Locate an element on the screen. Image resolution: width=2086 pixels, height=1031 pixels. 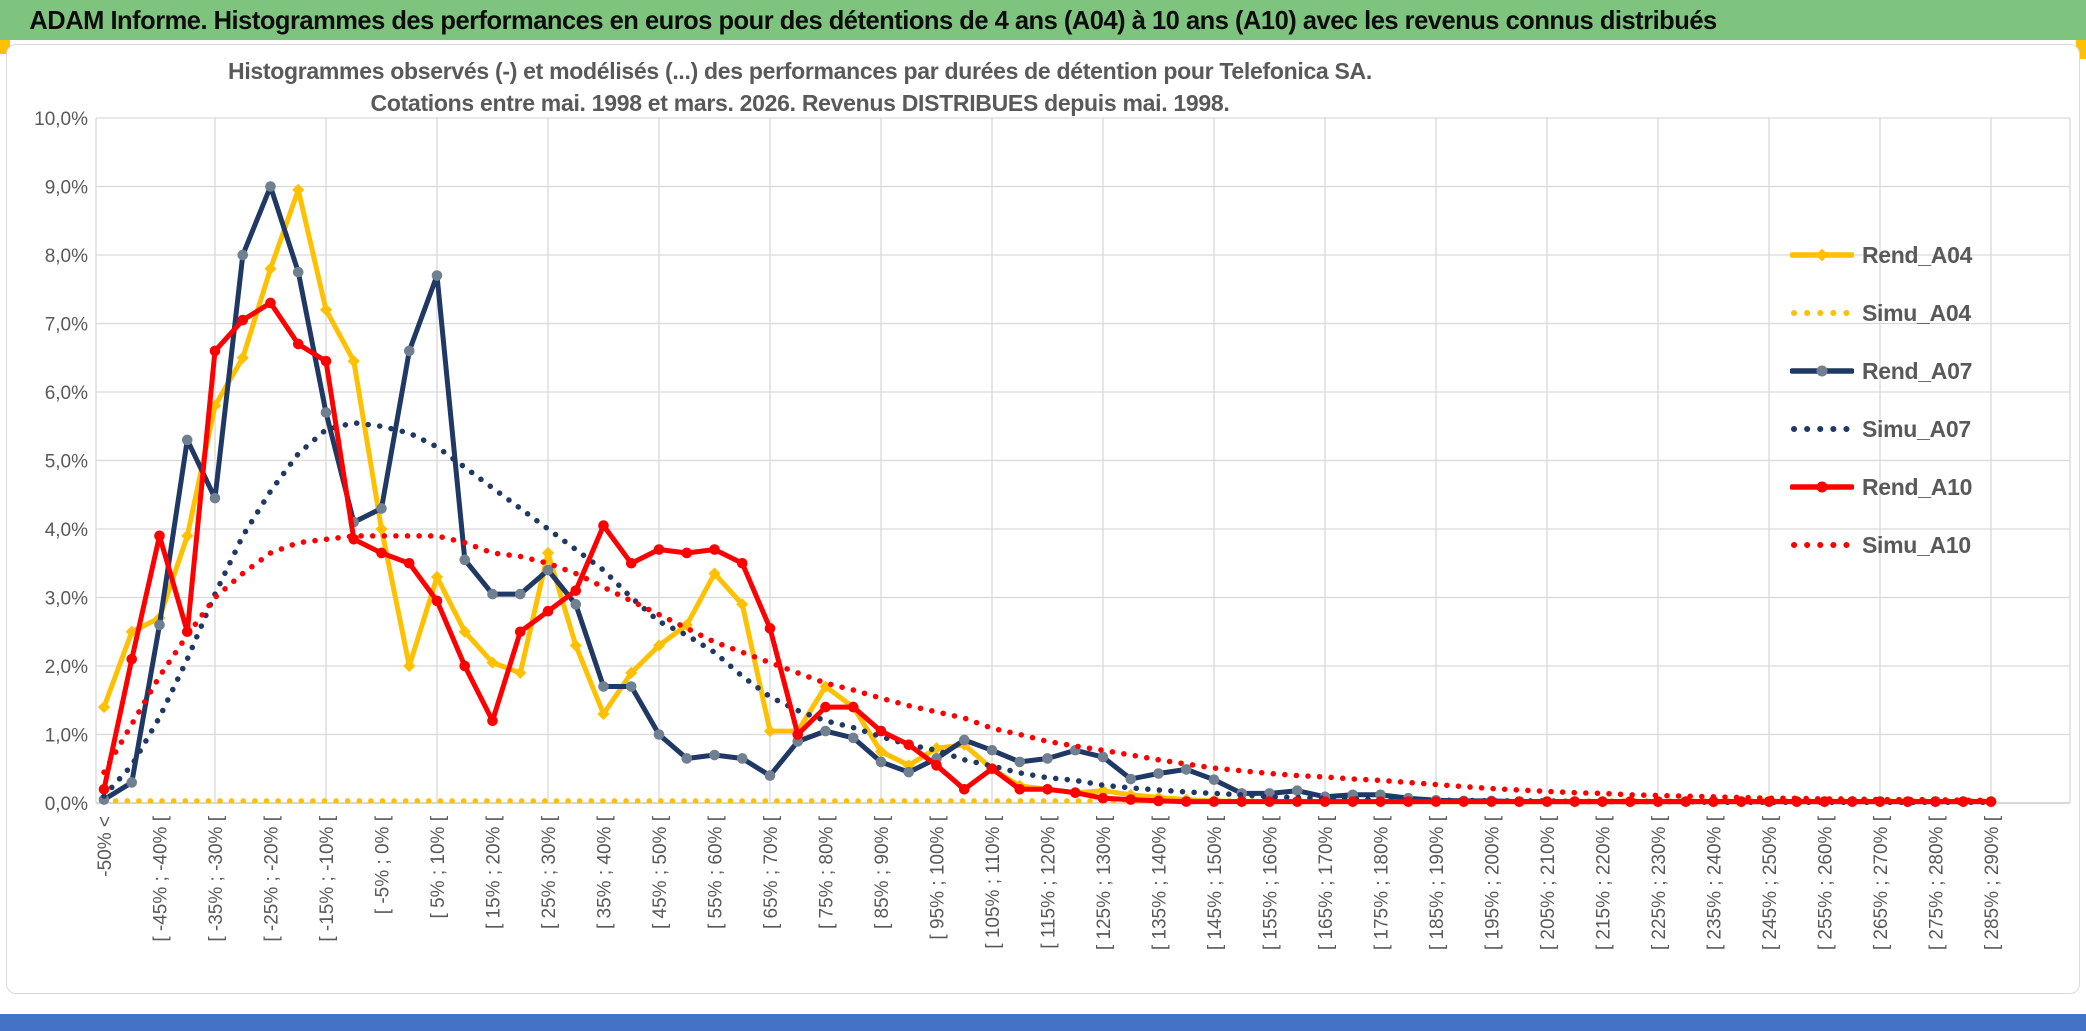
gold-accent-right is located at coordinates (2081, 49).